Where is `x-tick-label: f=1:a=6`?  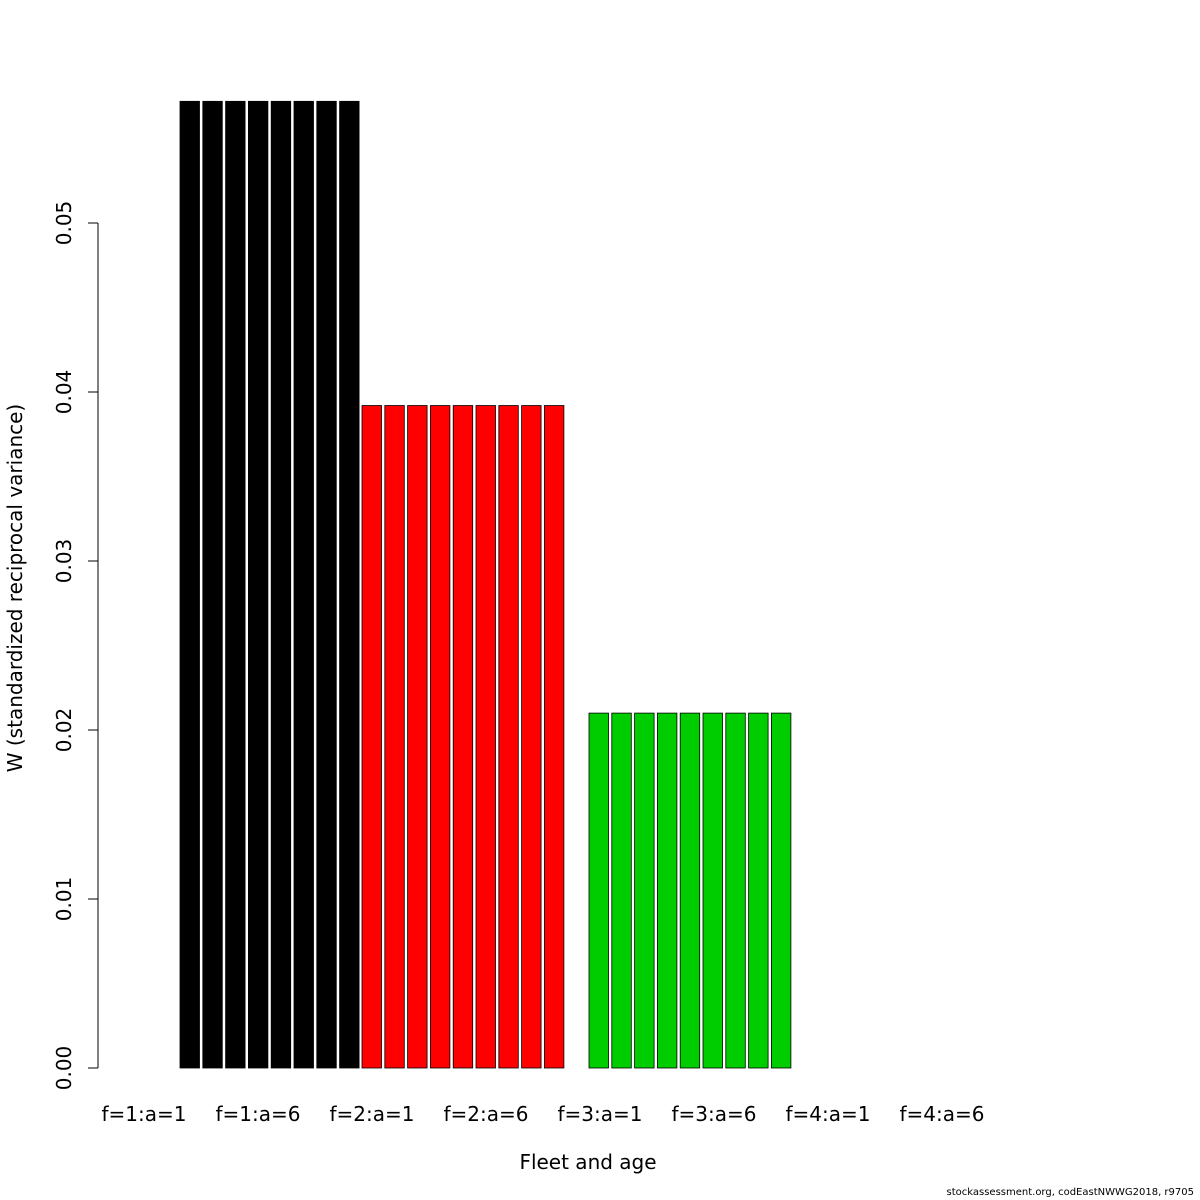 x-tick-label: f=1:a=6 is located at coordinates (258, 1114).